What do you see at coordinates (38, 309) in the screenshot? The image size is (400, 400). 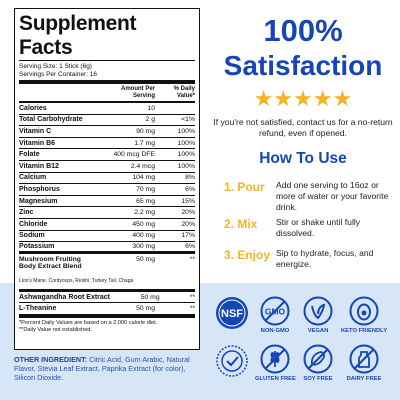 I see `nutrient-name: L-Theanine` at bounding box center [38, 309].